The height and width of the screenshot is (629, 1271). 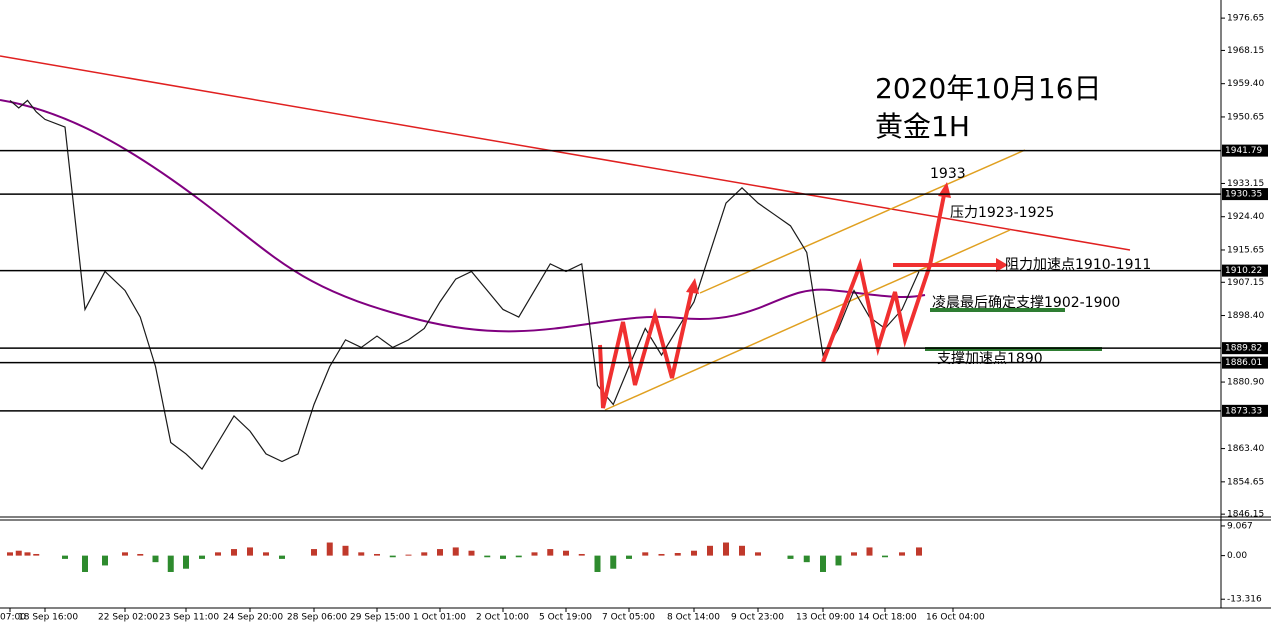 What do you see at coordinates (1245, 117) in the screenshot?
I see `y-tick-label: 1950.65` at bounding box center [1245, 117].